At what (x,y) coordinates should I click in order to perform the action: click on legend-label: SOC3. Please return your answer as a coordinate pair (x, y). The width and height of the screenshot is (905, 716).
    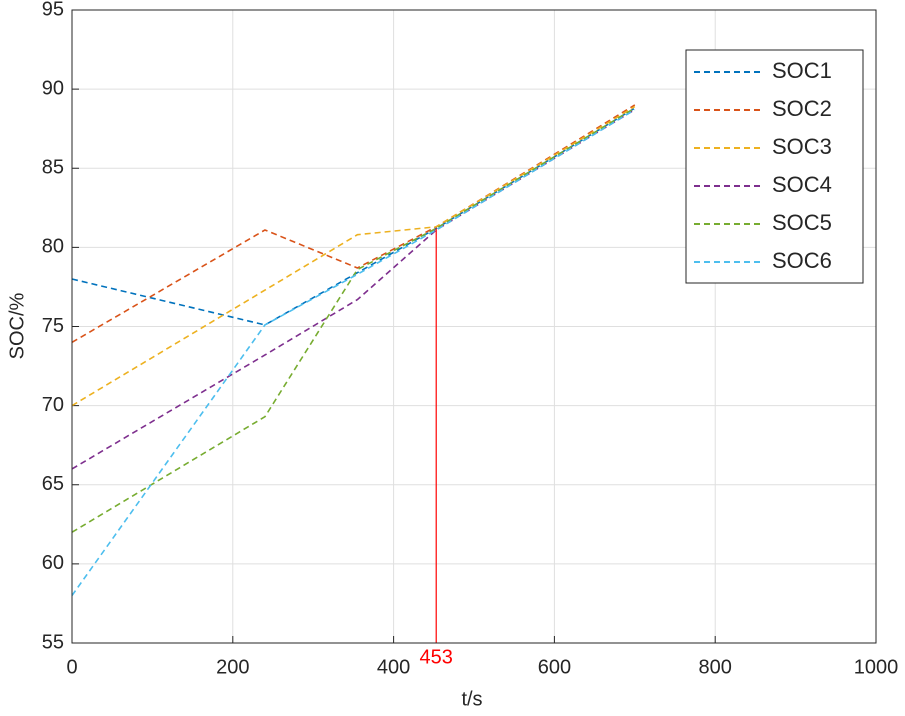
    Looking at the image, I should click on (802, 146).